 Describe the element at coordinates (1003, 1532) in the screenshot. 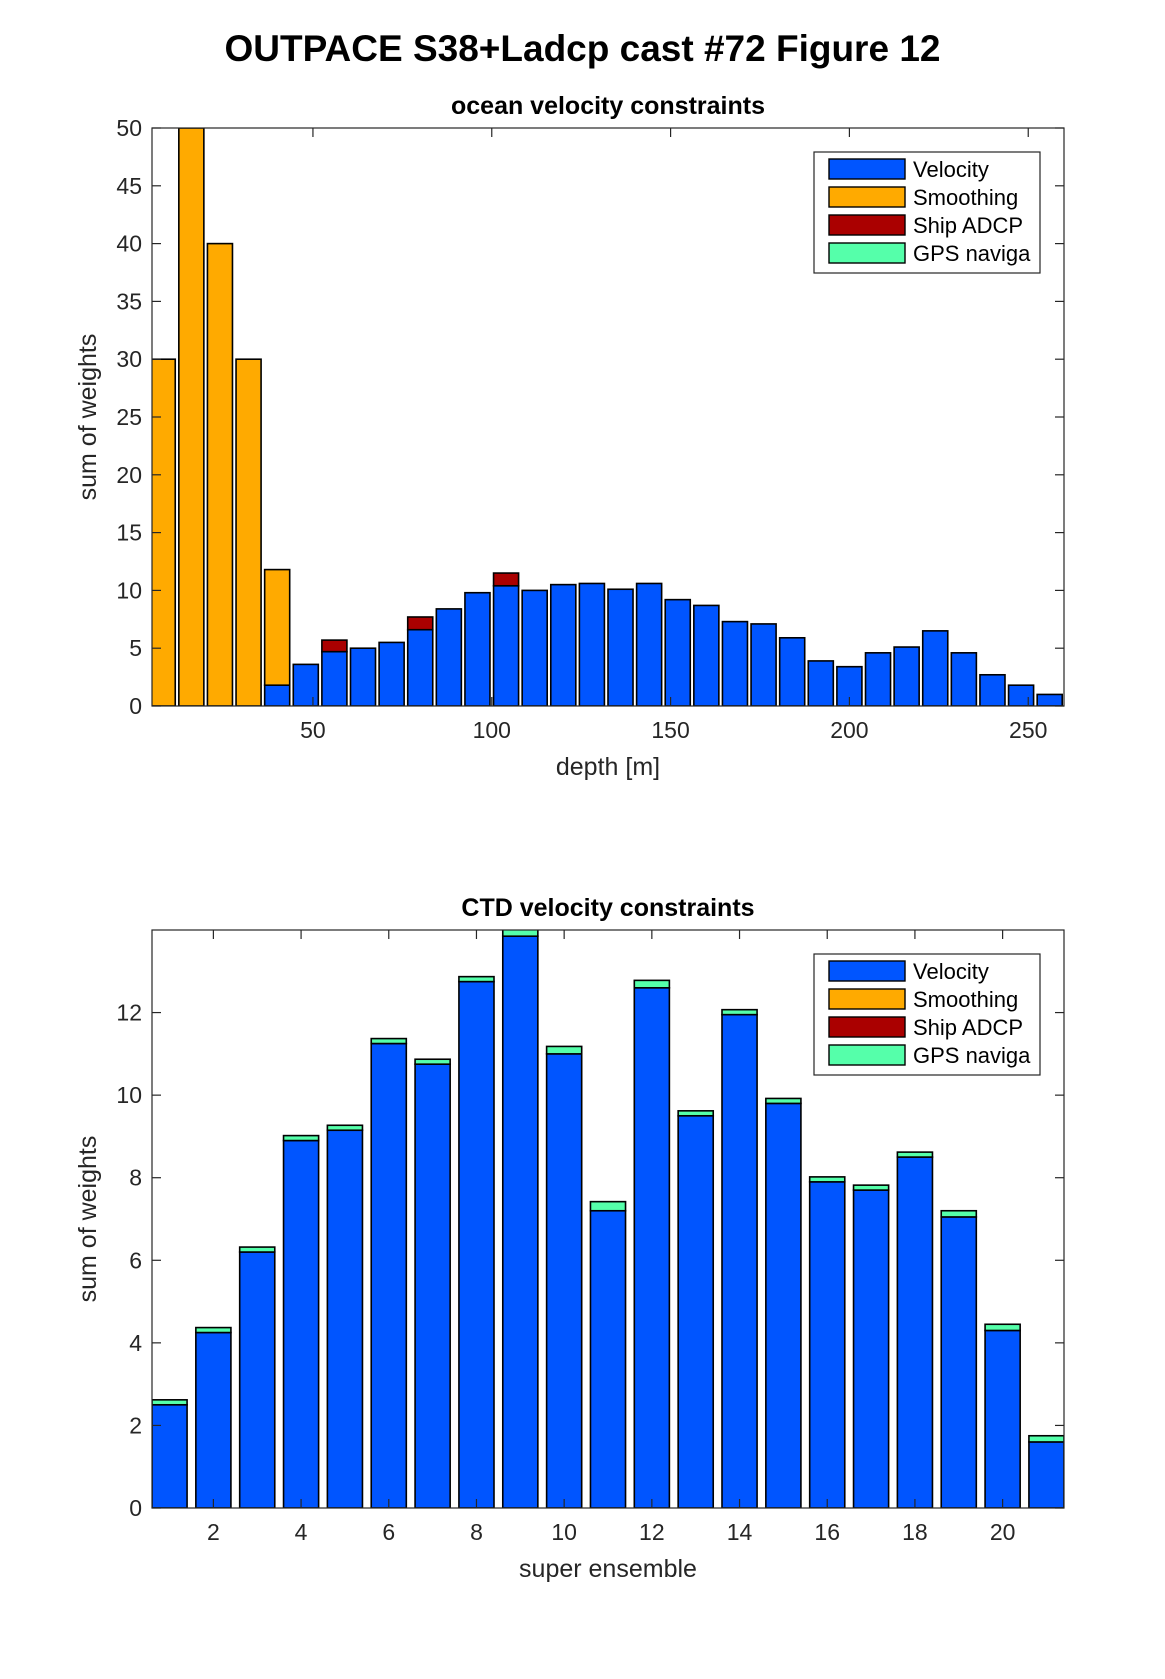

I see `x-tick-label: 20` at that location.